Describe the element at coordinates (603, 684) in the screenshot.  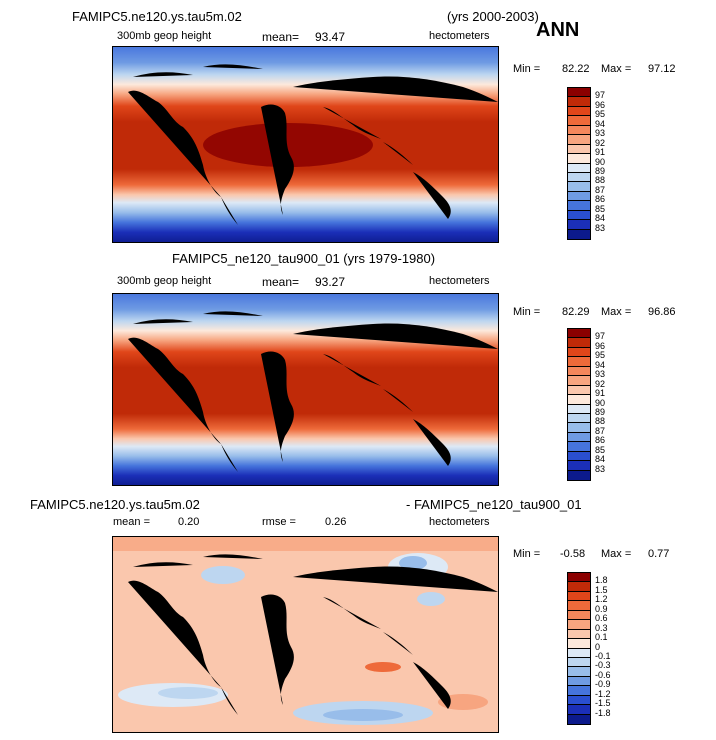
I see `colorbar-tick-label: -0.9` at that location.